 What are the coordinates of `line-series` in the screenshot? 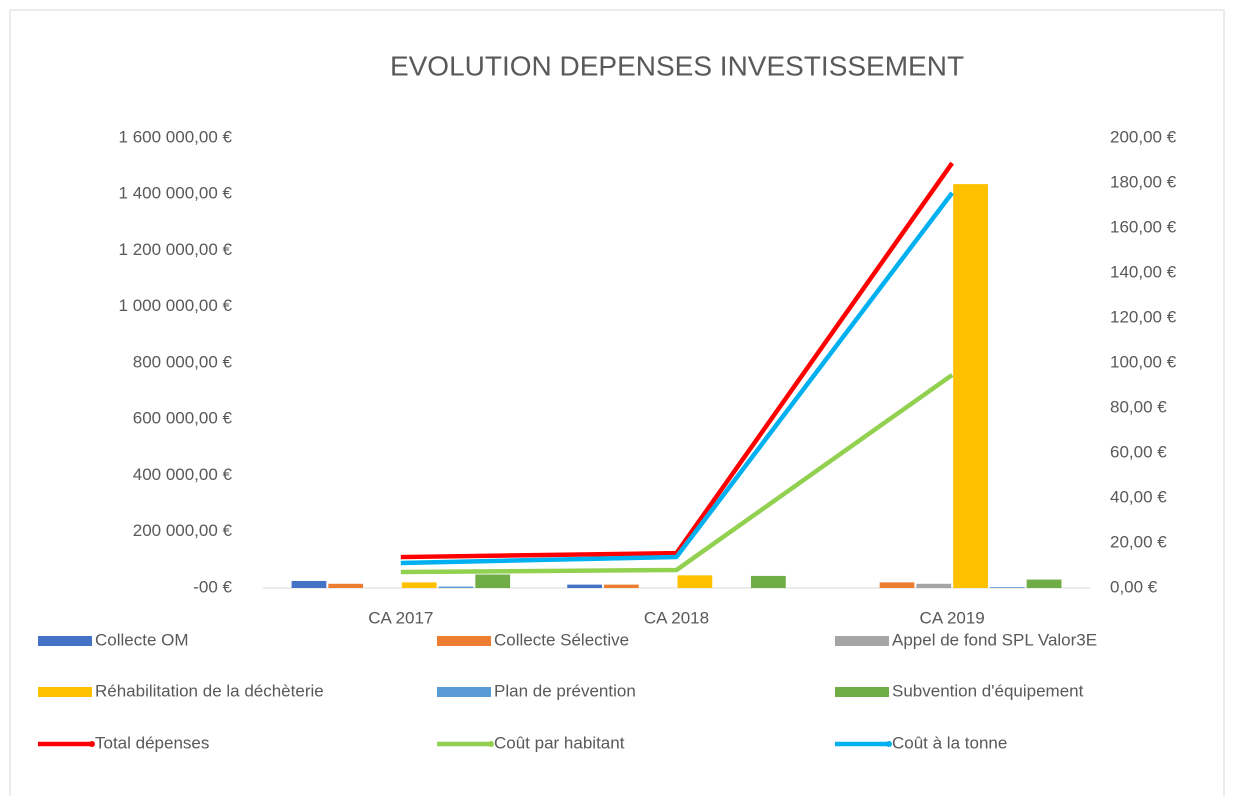 It's located at (677, 474).